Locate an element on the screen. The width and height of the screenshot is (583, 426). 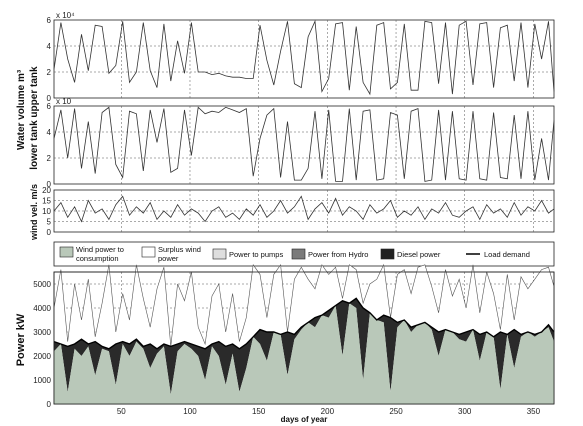
y-tick-label: 15 is located at coordinates (46, 201).